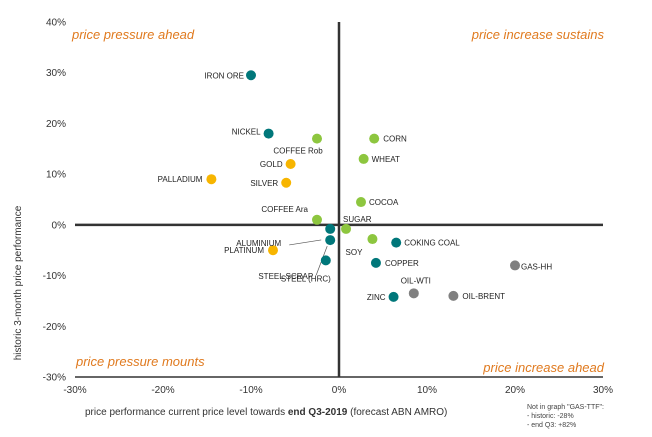 Image resolution: width=652 pixels, height=437 pixels. Describe the element at coordinates (330, 240) in the screenshot. I see `point-steel-scrap` at that location.